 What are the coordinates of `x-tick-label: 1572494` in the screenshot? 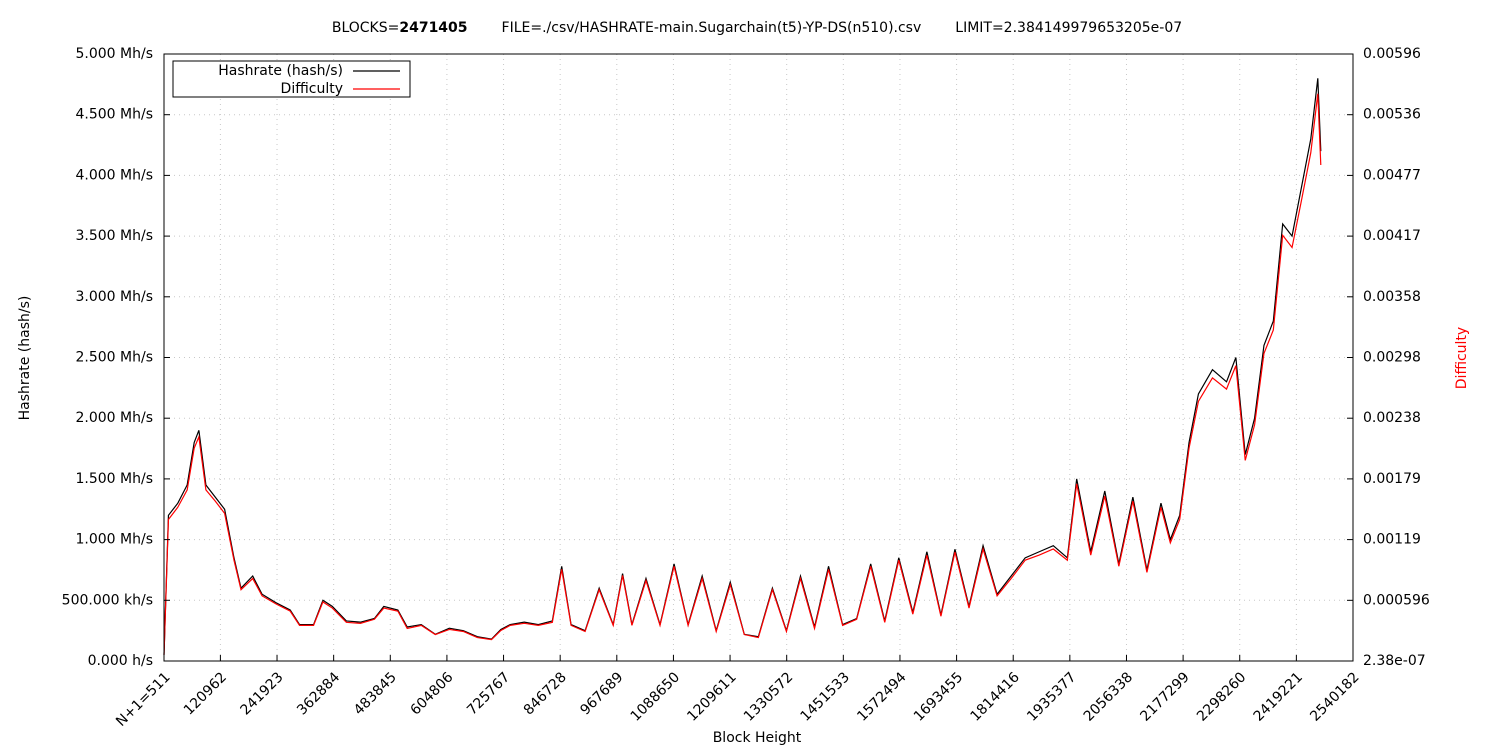 It's located at (881, 696).